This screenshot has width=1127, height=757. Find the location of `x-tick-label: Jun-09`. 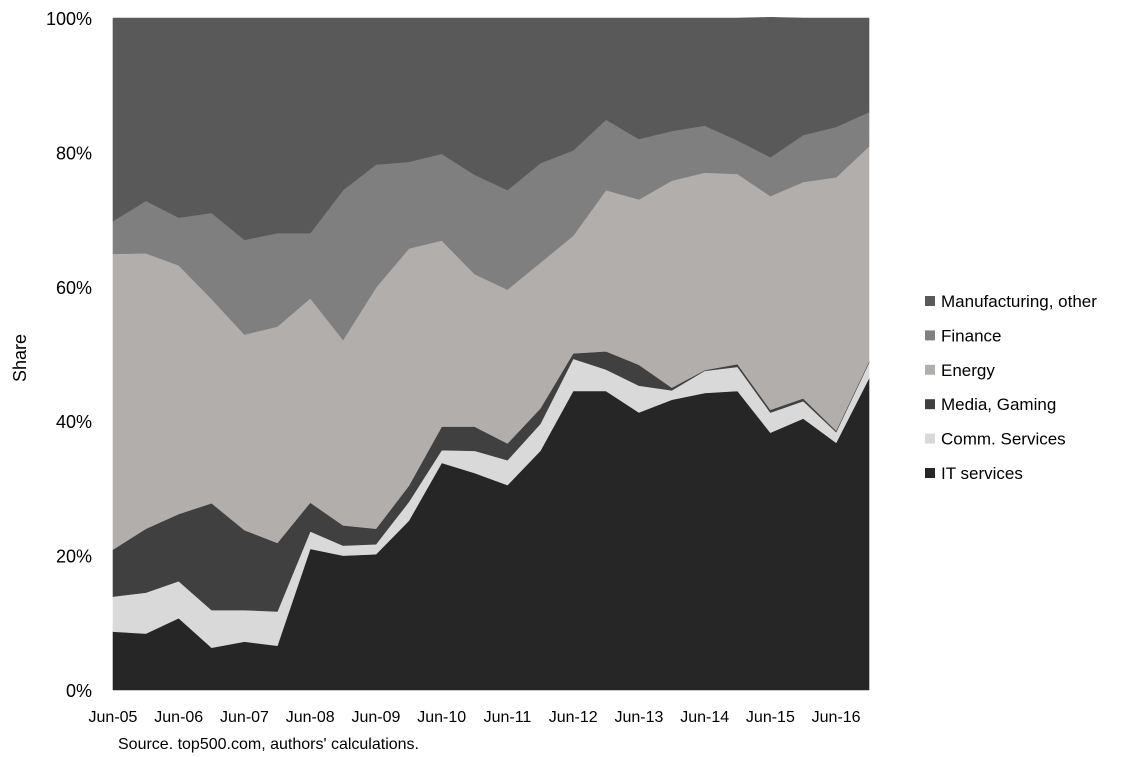

x-tick-label: Jun-09 is located at coordinates (375, 717).